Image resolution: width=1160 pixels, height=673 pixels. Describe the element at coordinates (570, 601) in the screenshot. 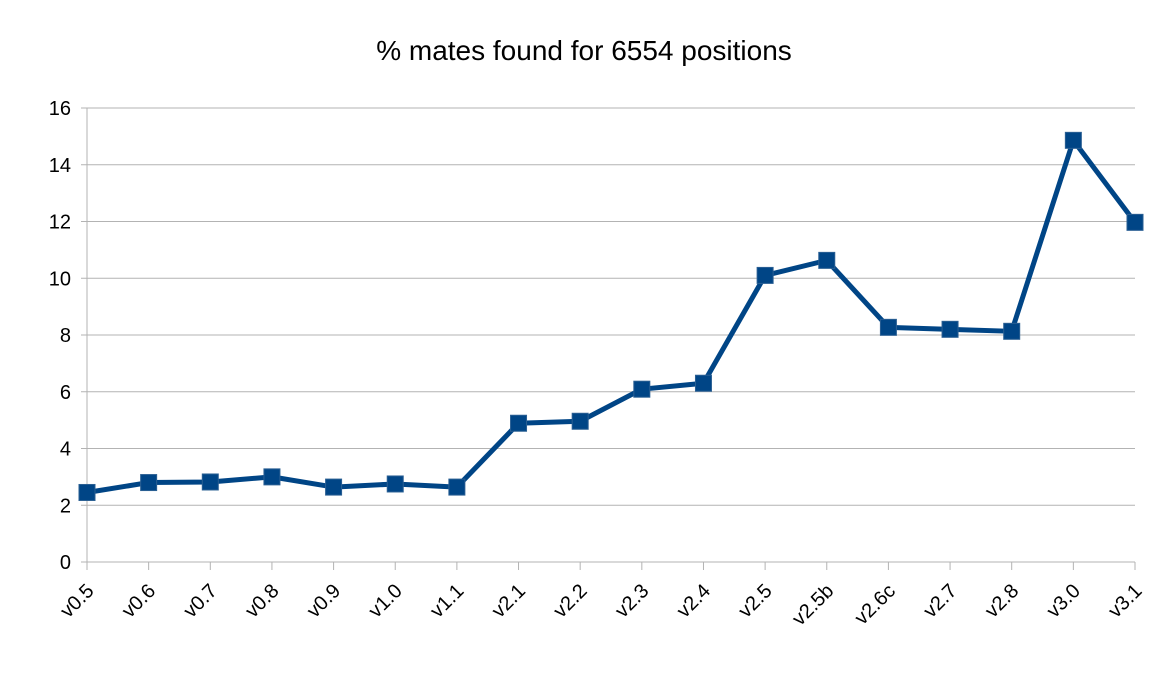

I see `x-tick-label: v2.2` at that location.